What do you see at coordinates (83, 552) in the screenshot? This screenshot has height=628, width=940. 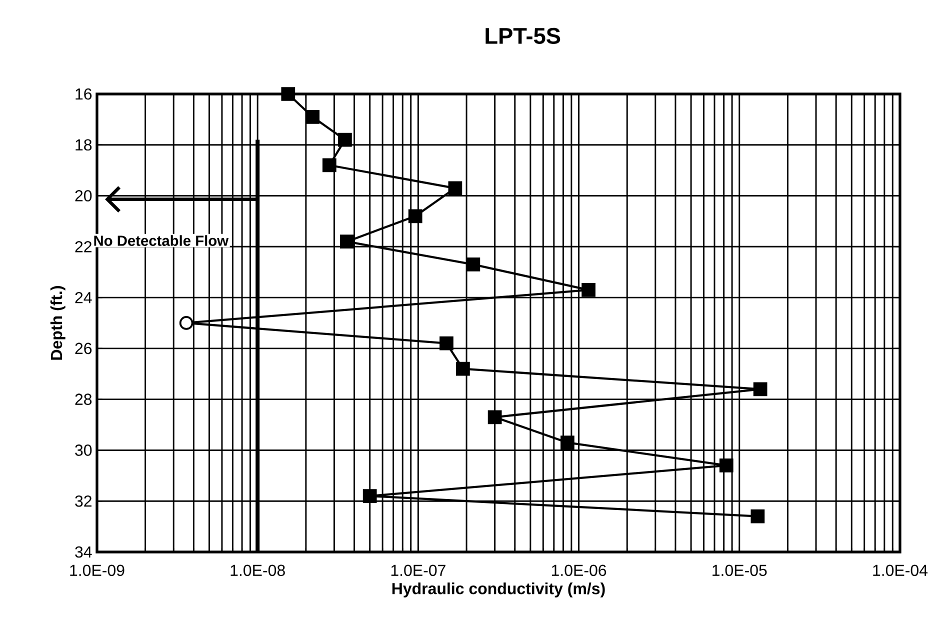 I see `y-tick-label: 34` at bounding box center [83, 552].